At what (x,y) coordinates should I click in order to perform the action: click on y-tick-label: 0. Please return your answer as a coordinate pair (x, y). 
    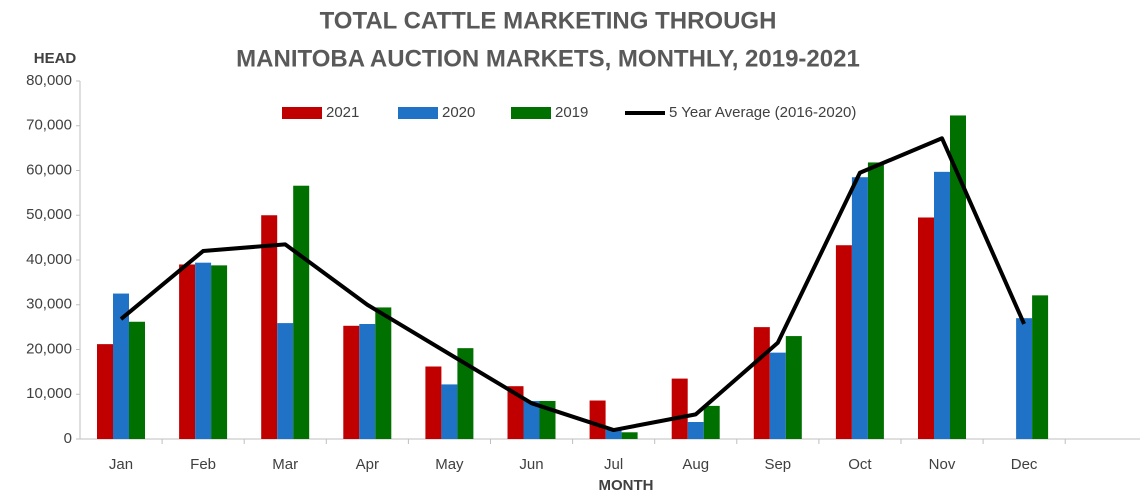
    Looking at the image, I should click on (68, 438).